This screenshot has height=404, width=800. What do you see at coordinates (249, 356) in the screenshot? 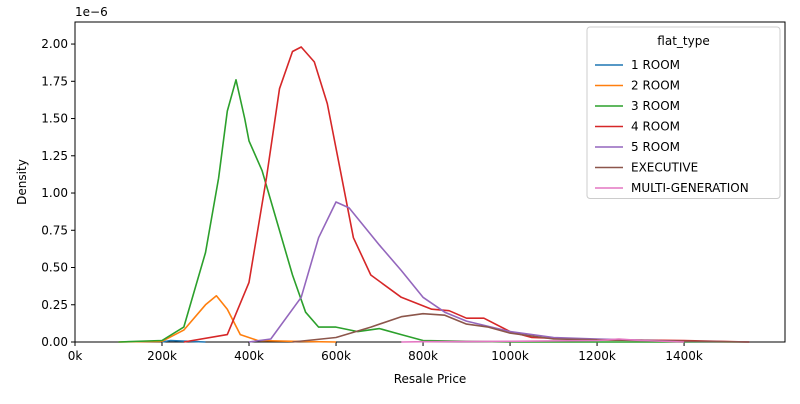
I see `x-tick-label: 400k` at bounding box center [249, 356].